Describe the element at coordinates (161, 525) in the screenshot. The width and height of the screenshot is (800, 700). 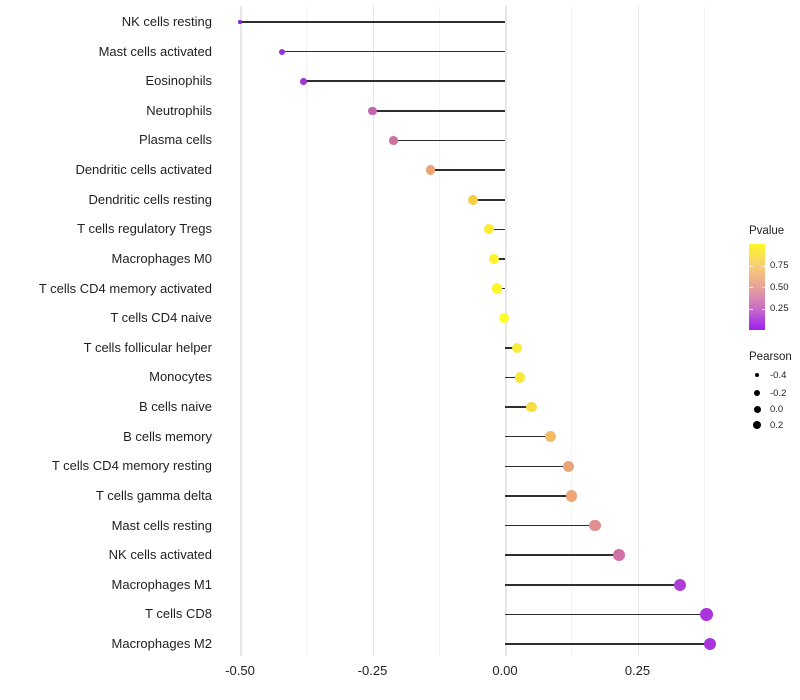
I see `y-axis-category-label: Mast cells resting` at that location.